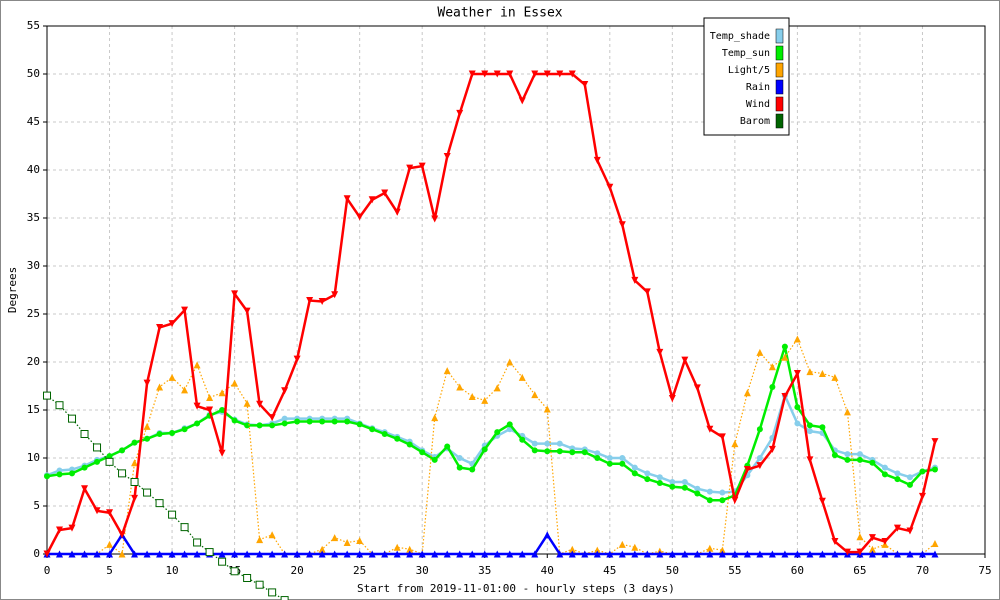  Describe the element at coordinates (33, 457) in the screenshot. I see `y-tick-label: 10` at that location.